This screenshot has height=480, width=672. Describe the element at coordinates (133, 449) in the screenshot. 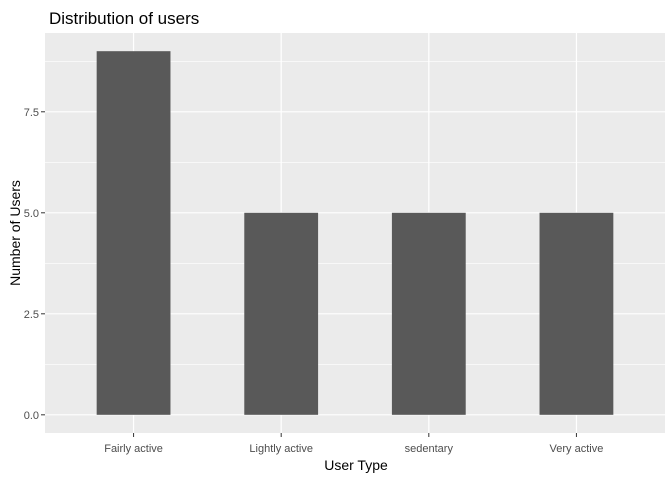

I see `x-tick-label: Fairly active` at that location.